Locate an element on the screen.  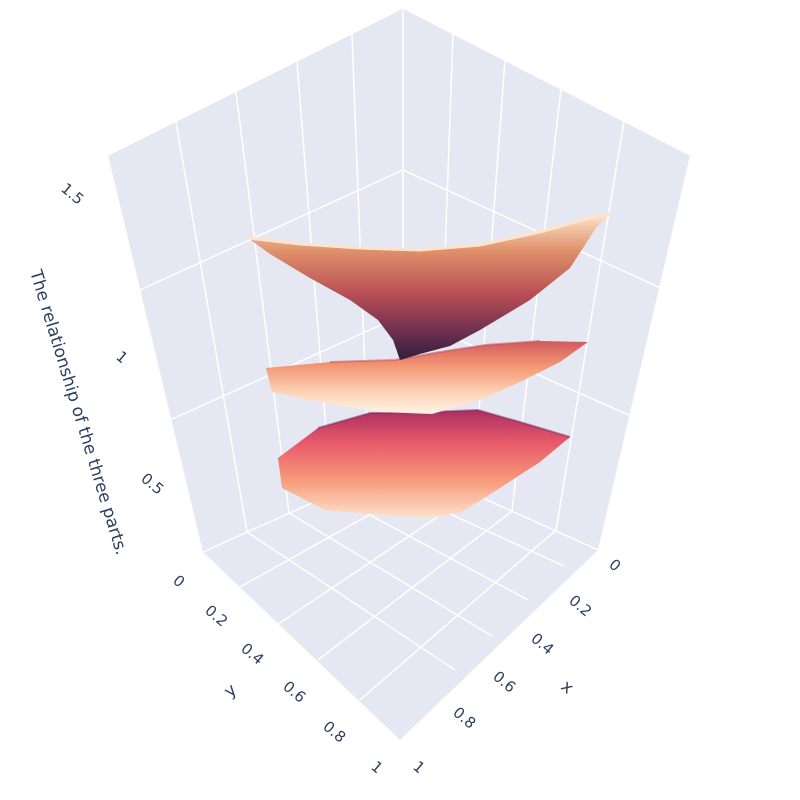
x-tick-label: 0.4 is located at coordinates (542, 643).